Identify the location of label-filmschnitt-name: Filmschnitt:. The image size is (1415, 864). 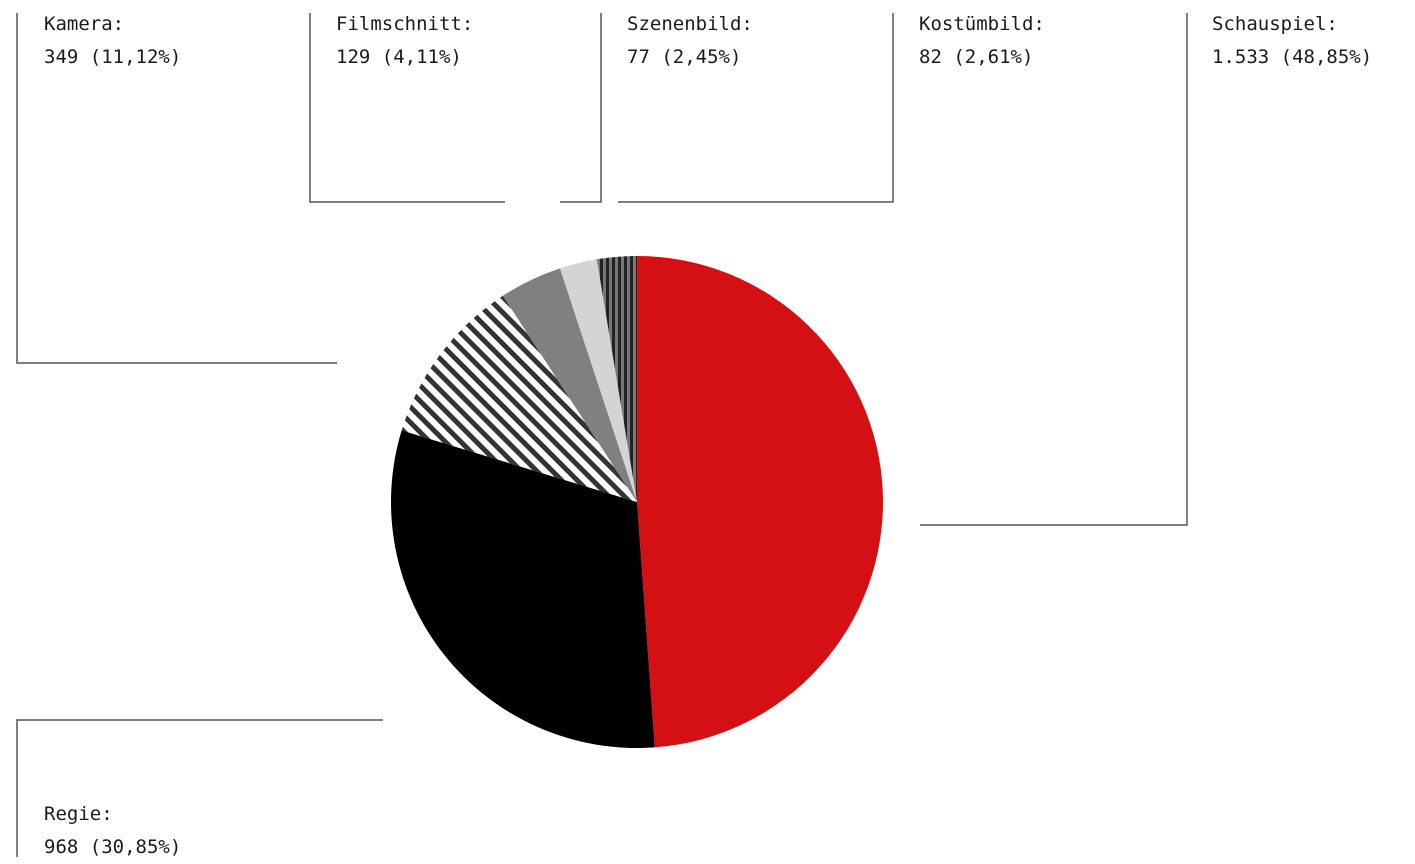
(405, 24).